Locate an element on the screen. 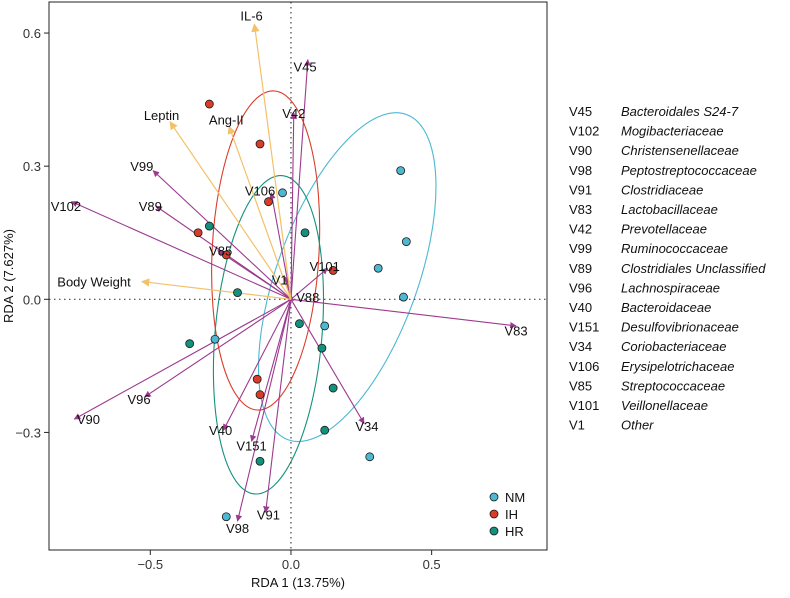  x-axis-title: RDA 1 (13.75%) is located at coordinates (298, 582).